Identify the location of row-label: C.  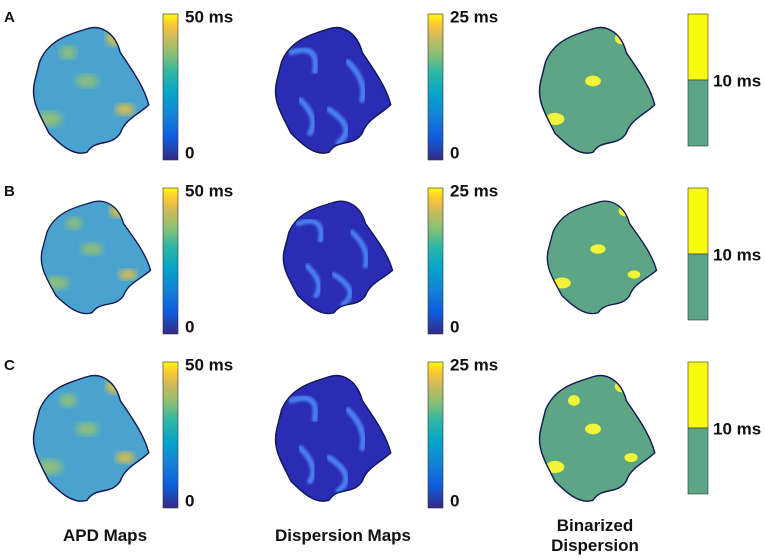
(9, 365).